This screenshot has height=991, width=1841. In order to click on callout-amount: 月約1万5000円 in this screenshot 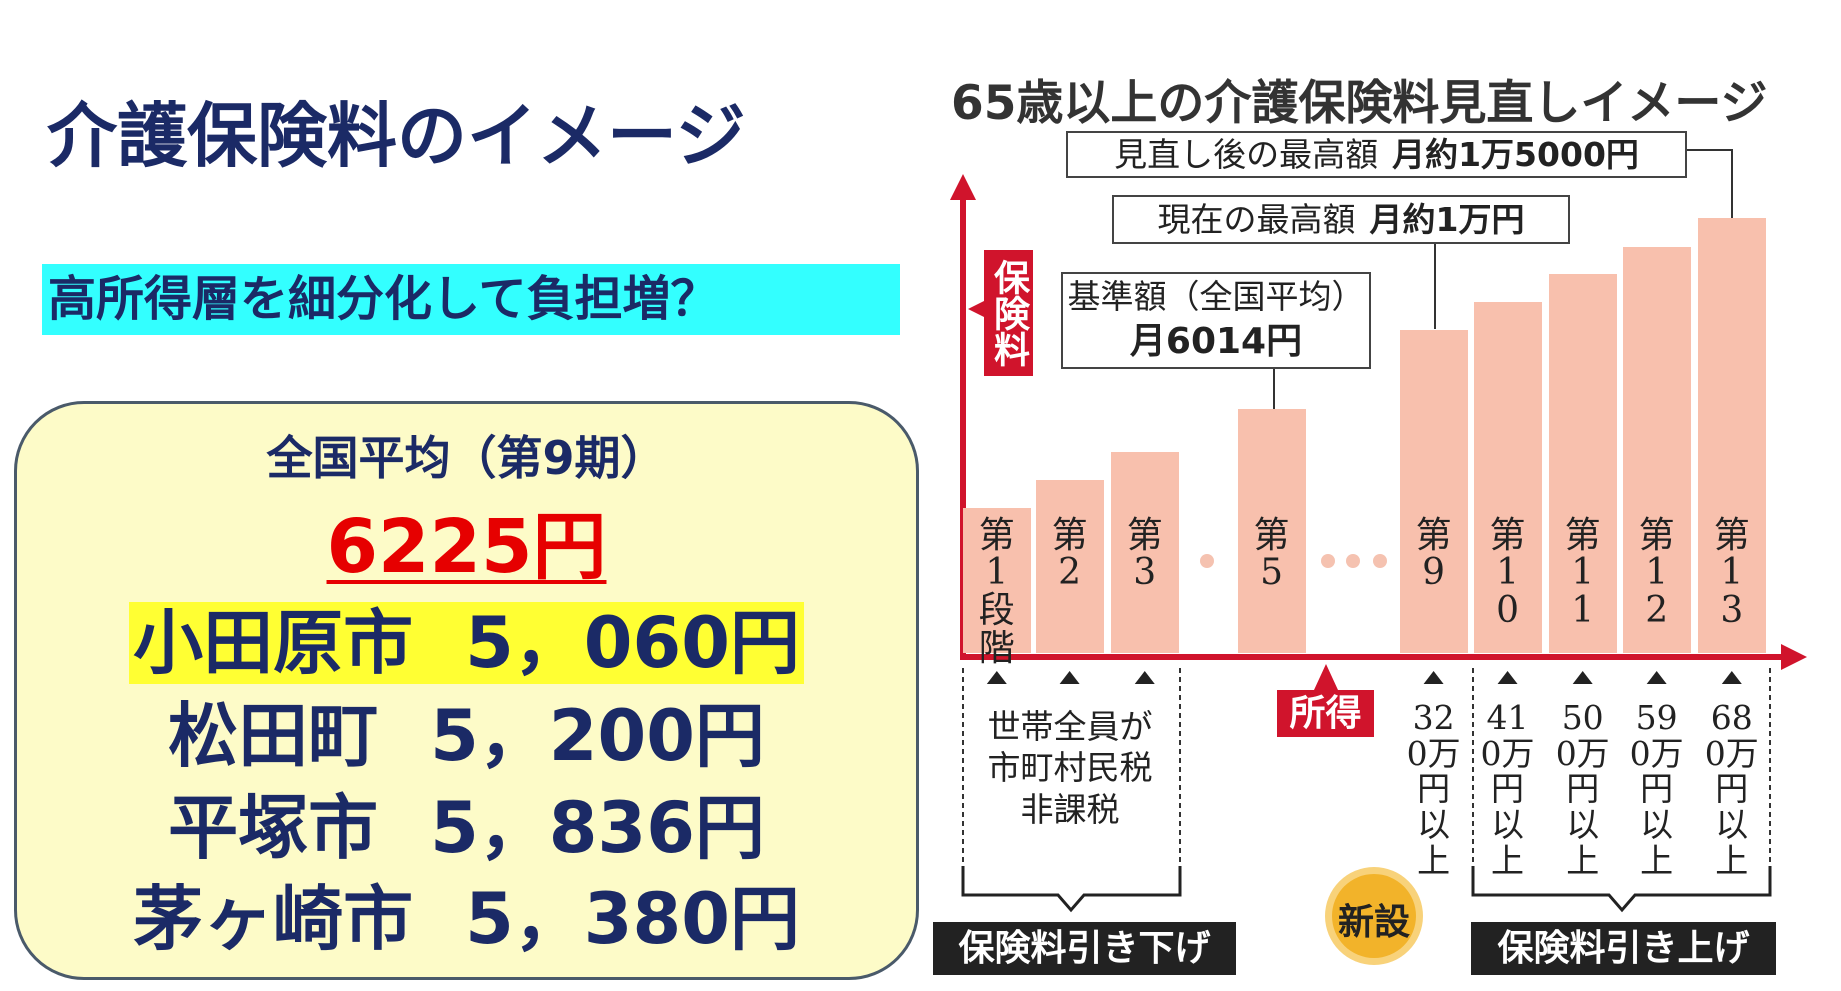, I will do `click(1515, 154)`.